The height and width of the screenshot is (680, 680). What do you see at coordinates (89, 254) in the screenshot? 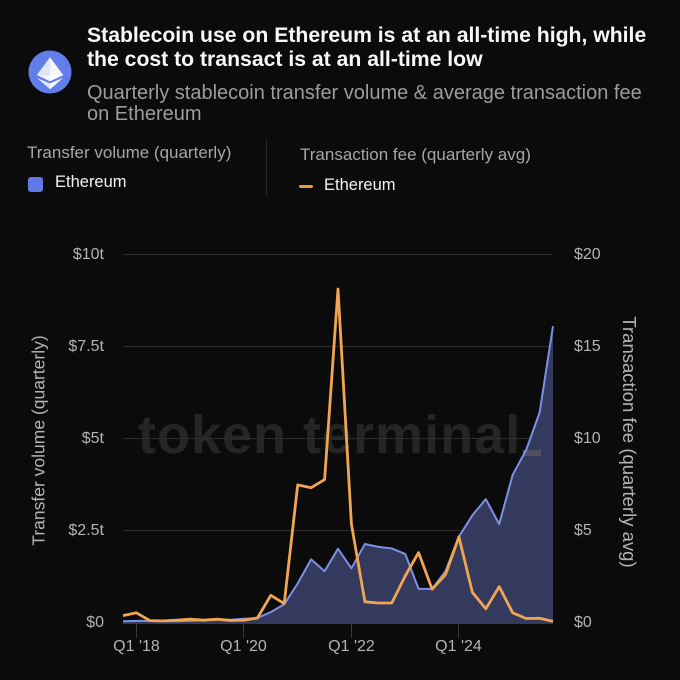
I see `svg-text: $10t` at bounding box center [89, 254].